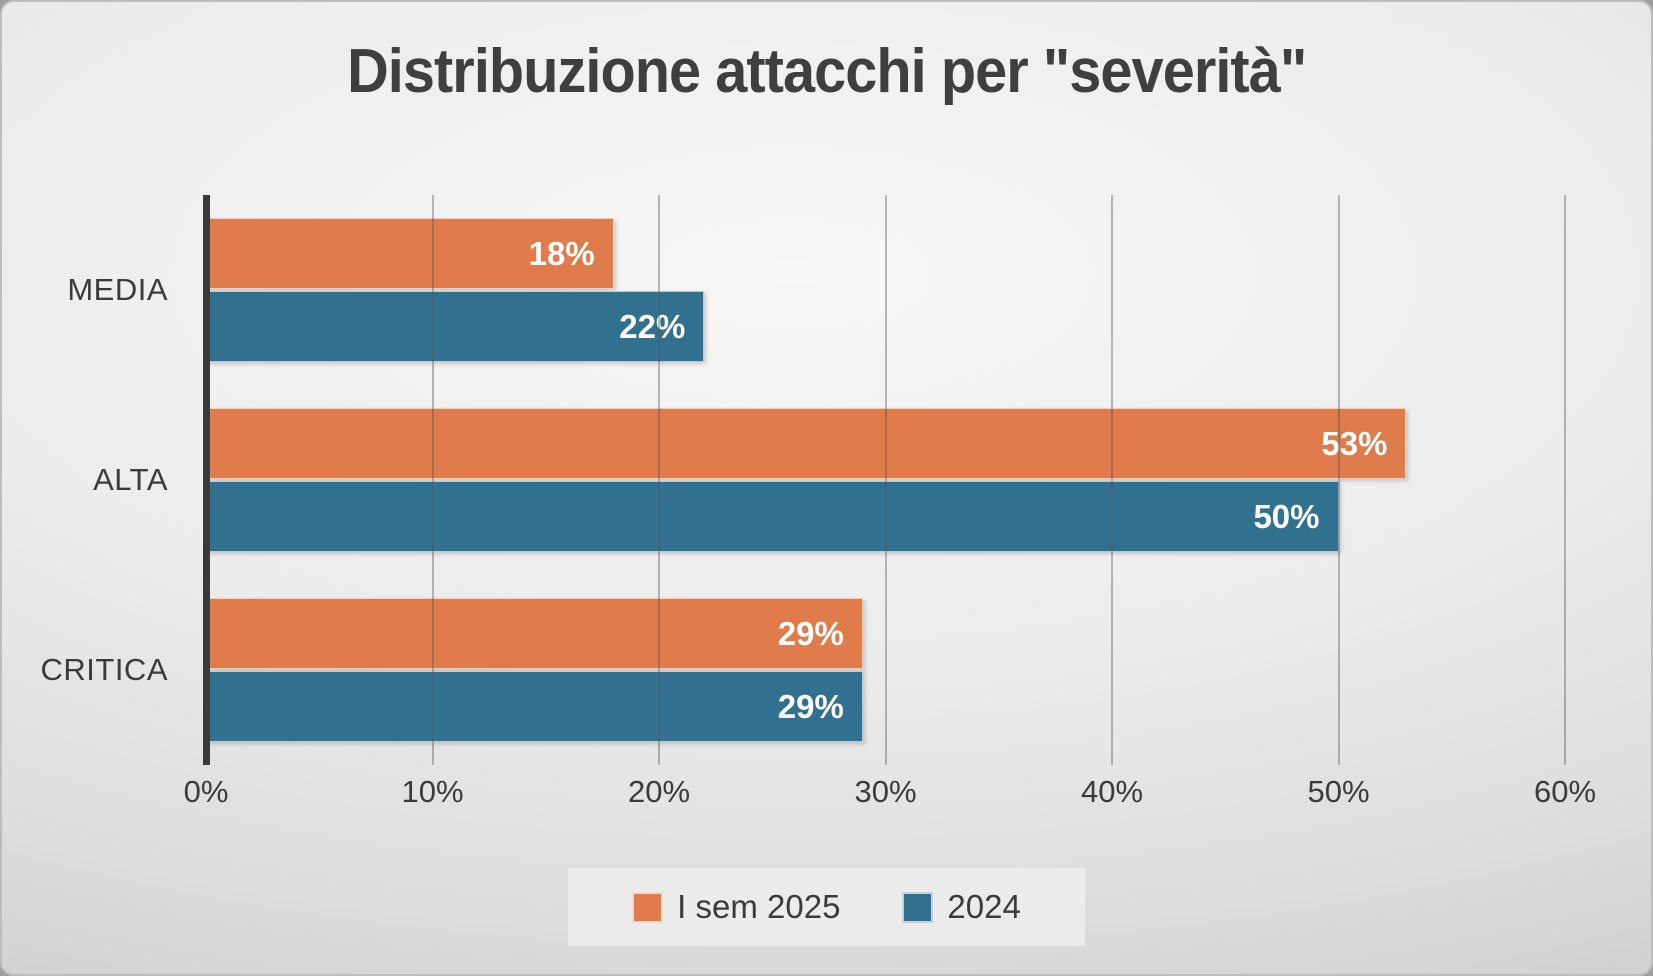 Image resolution: width=1653 pixels, height=976 pixels. I want to click on chart-title: Distribuzione attacchi per "severità", so click(826, 71).